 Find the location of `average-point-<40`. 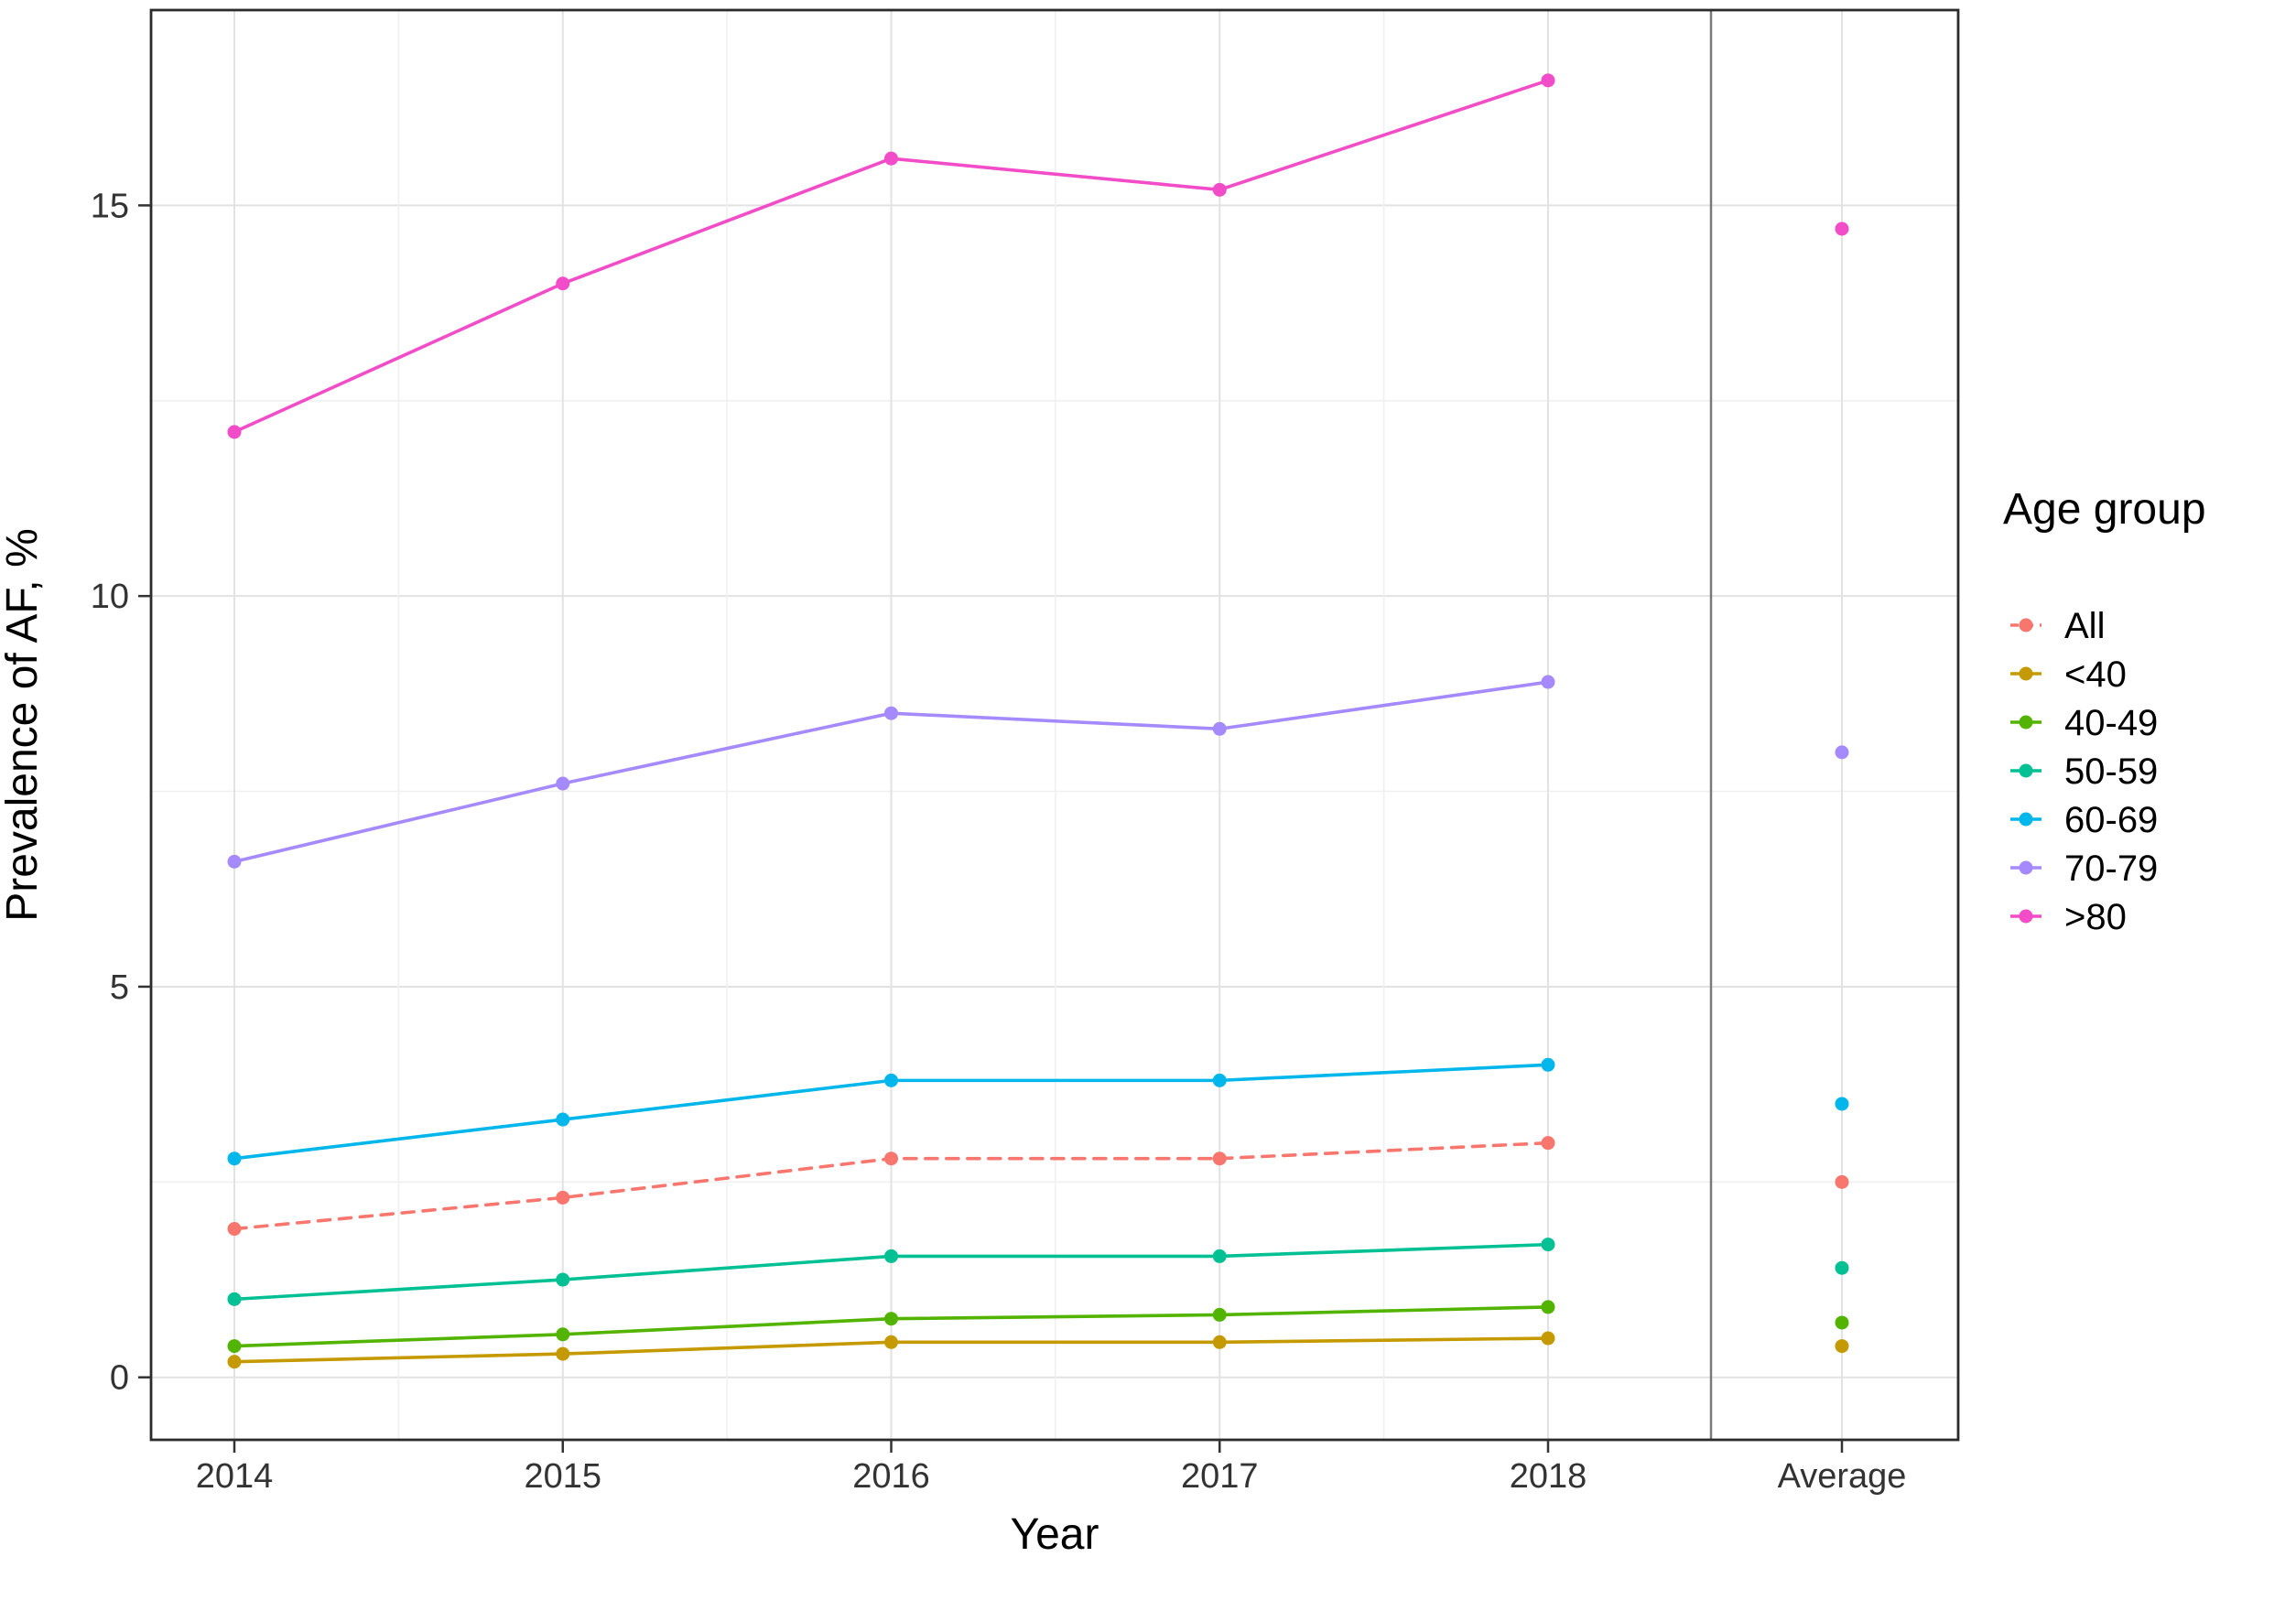

average-point-<40 is located at coordinates (1842, 1346).